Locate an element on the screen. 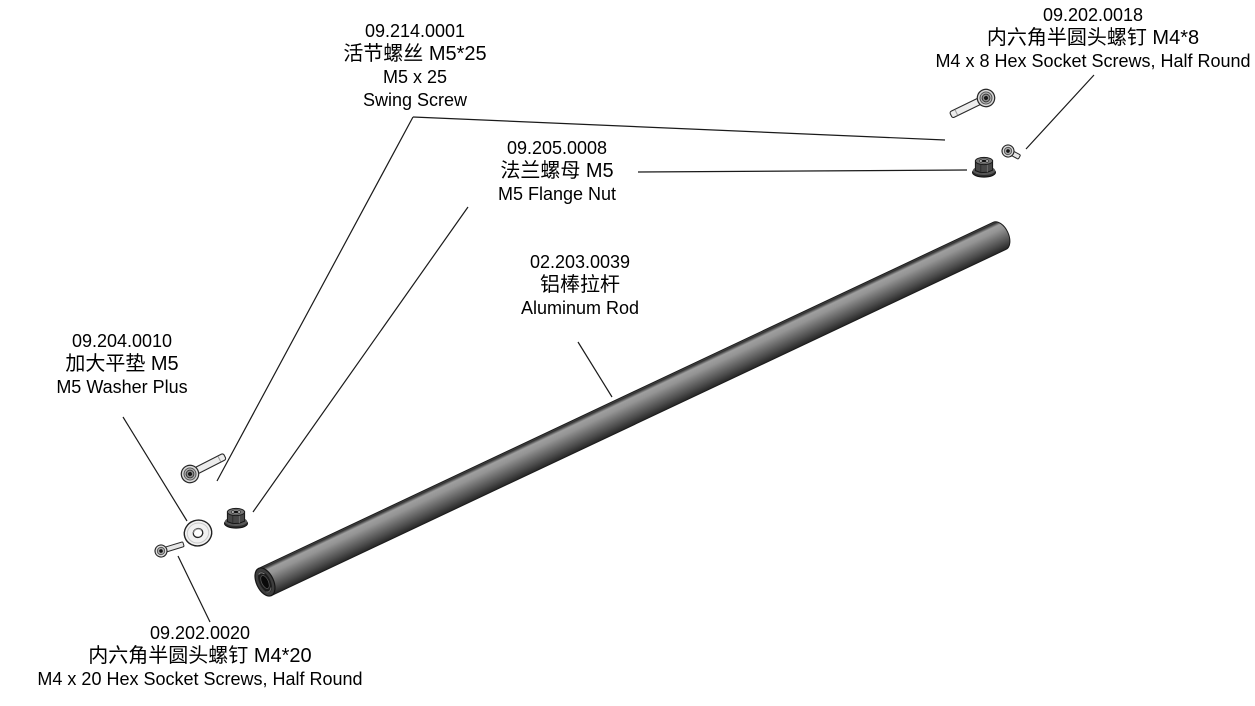  label-washer-m5: 09.204.0010 加大平垫 M5 M5 Washer Plus is located at coordinates (121, 364).